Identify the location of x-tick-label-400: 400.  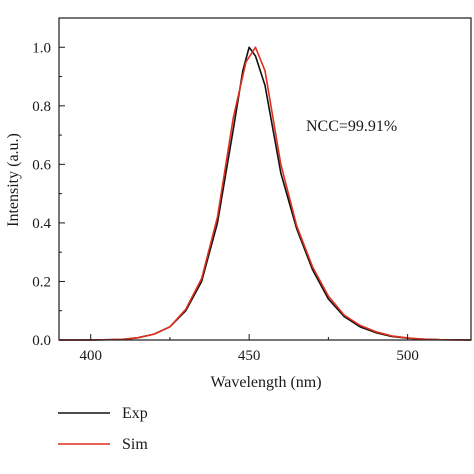
(90, 356).